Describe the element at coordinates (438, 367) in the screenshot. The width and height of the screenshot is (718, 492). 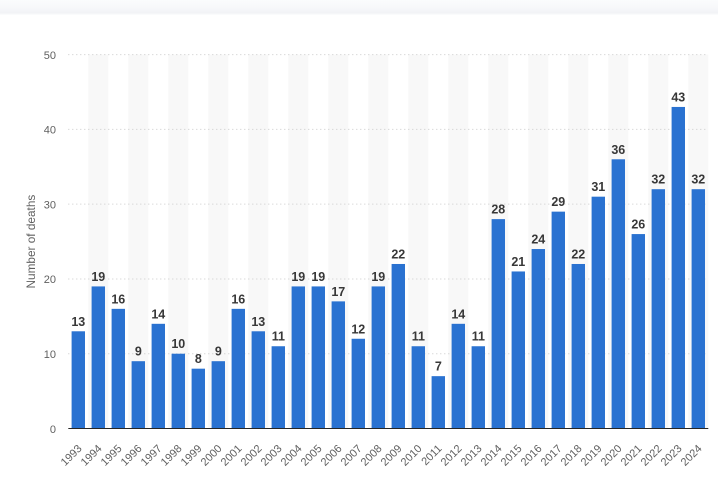
I see `svg-text: 7` at that location.